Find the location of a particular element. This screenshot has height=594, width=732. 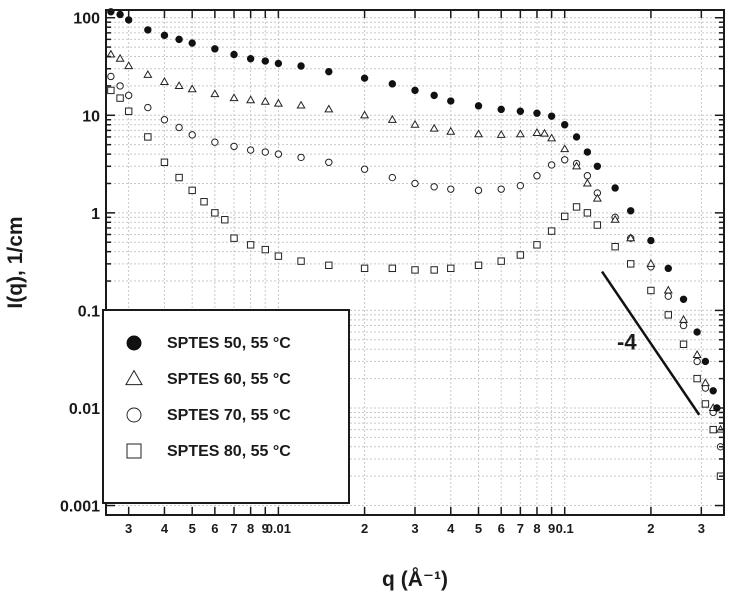

slope-label: -4 is located at coordinates (627, 342).